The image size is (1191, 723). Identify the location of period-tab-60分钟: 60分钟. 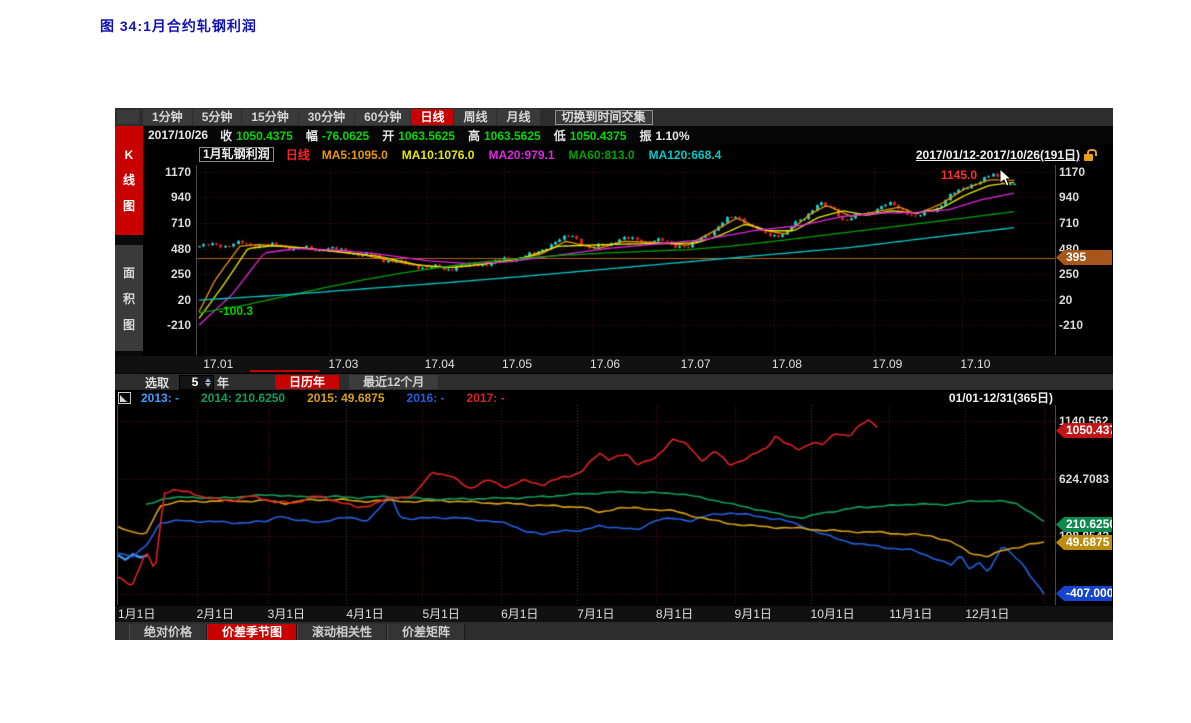
(383, 117).